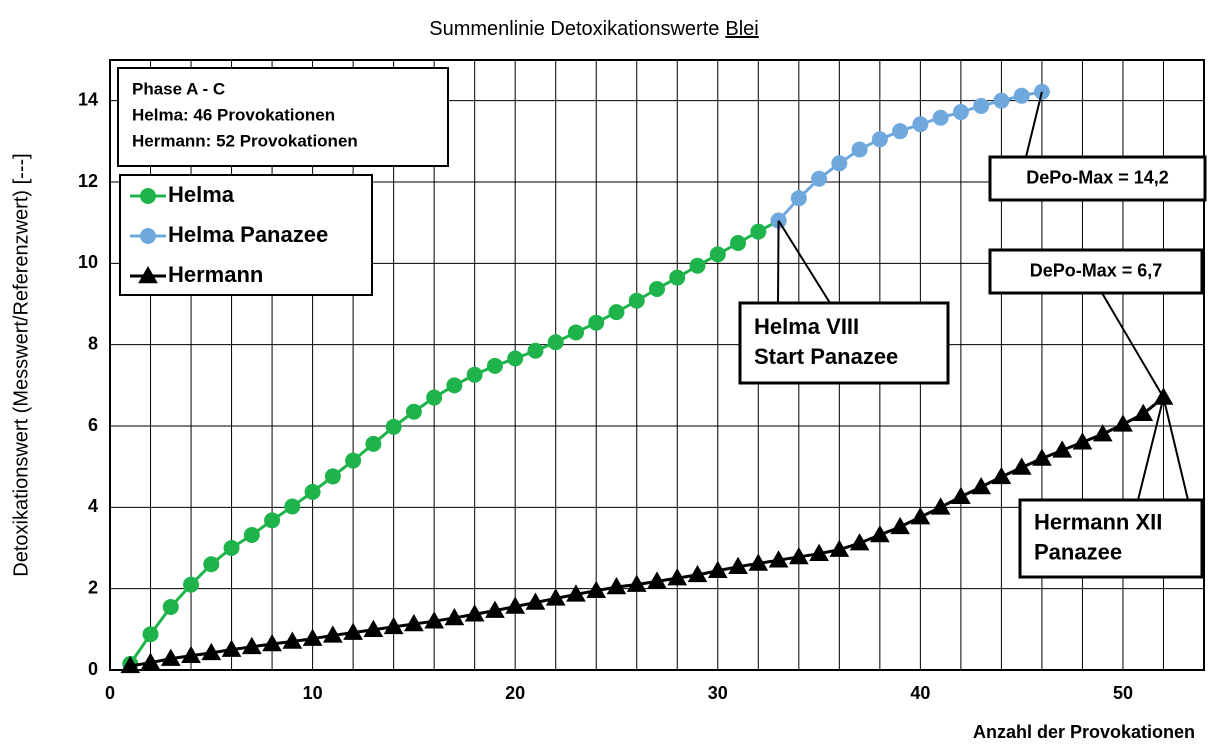 Image resolution: width=1223 pixels, height=744 pixels. I want to click on x-axis-label: Anzahl der Provokationen, so click(1084, 732).